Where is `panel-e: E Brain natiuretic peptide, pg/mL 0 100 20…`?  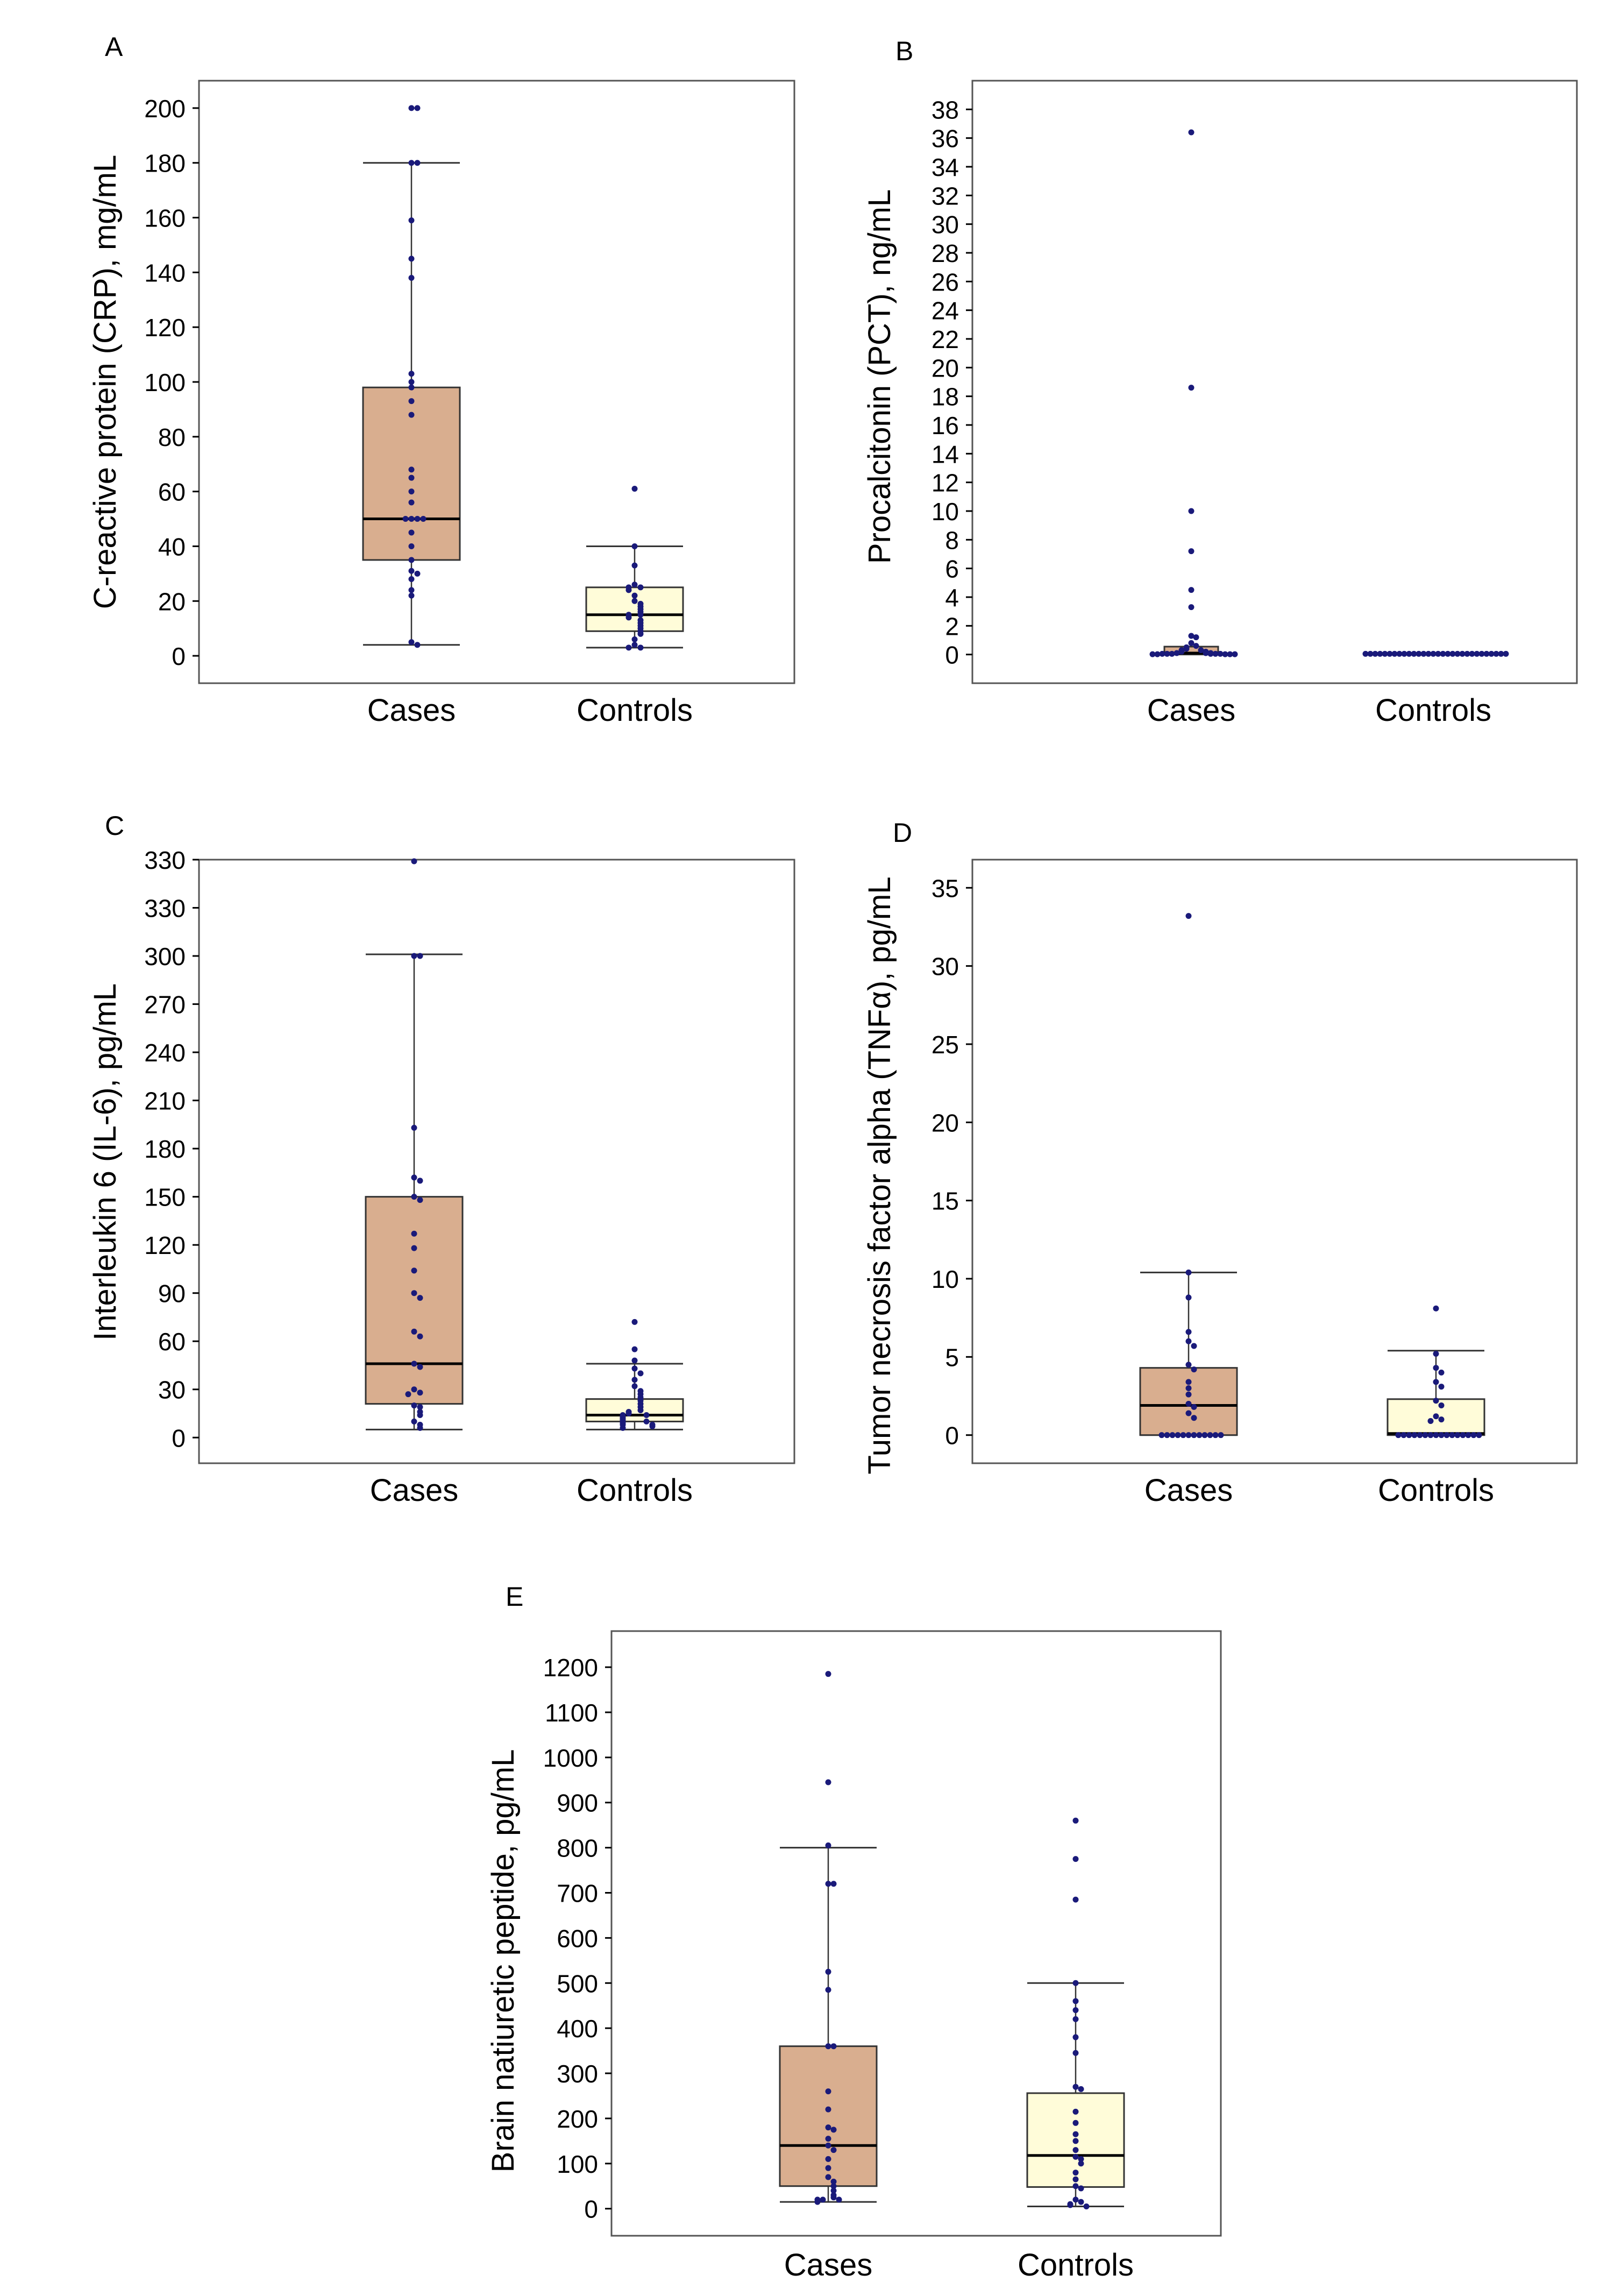 panel-e: E Brain natiuretic peptide, pg/mL 0 100 20… is located at coordinates (854, 1932).